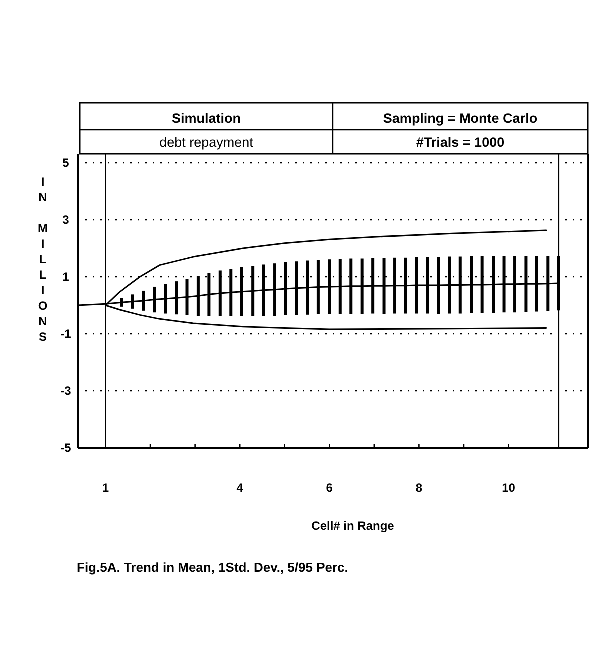 The image size is (602, 655). I want to click on chart-title: Simulation, so click(207, 118).